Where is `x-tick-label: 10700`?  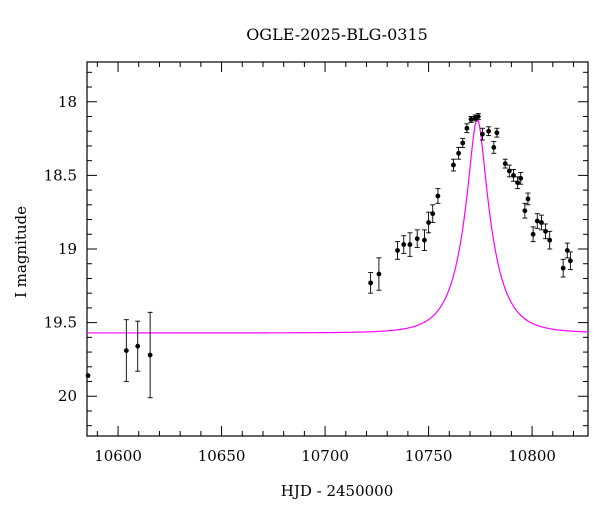 x-tick-label: 10700 is located at coordinates (325, 456).